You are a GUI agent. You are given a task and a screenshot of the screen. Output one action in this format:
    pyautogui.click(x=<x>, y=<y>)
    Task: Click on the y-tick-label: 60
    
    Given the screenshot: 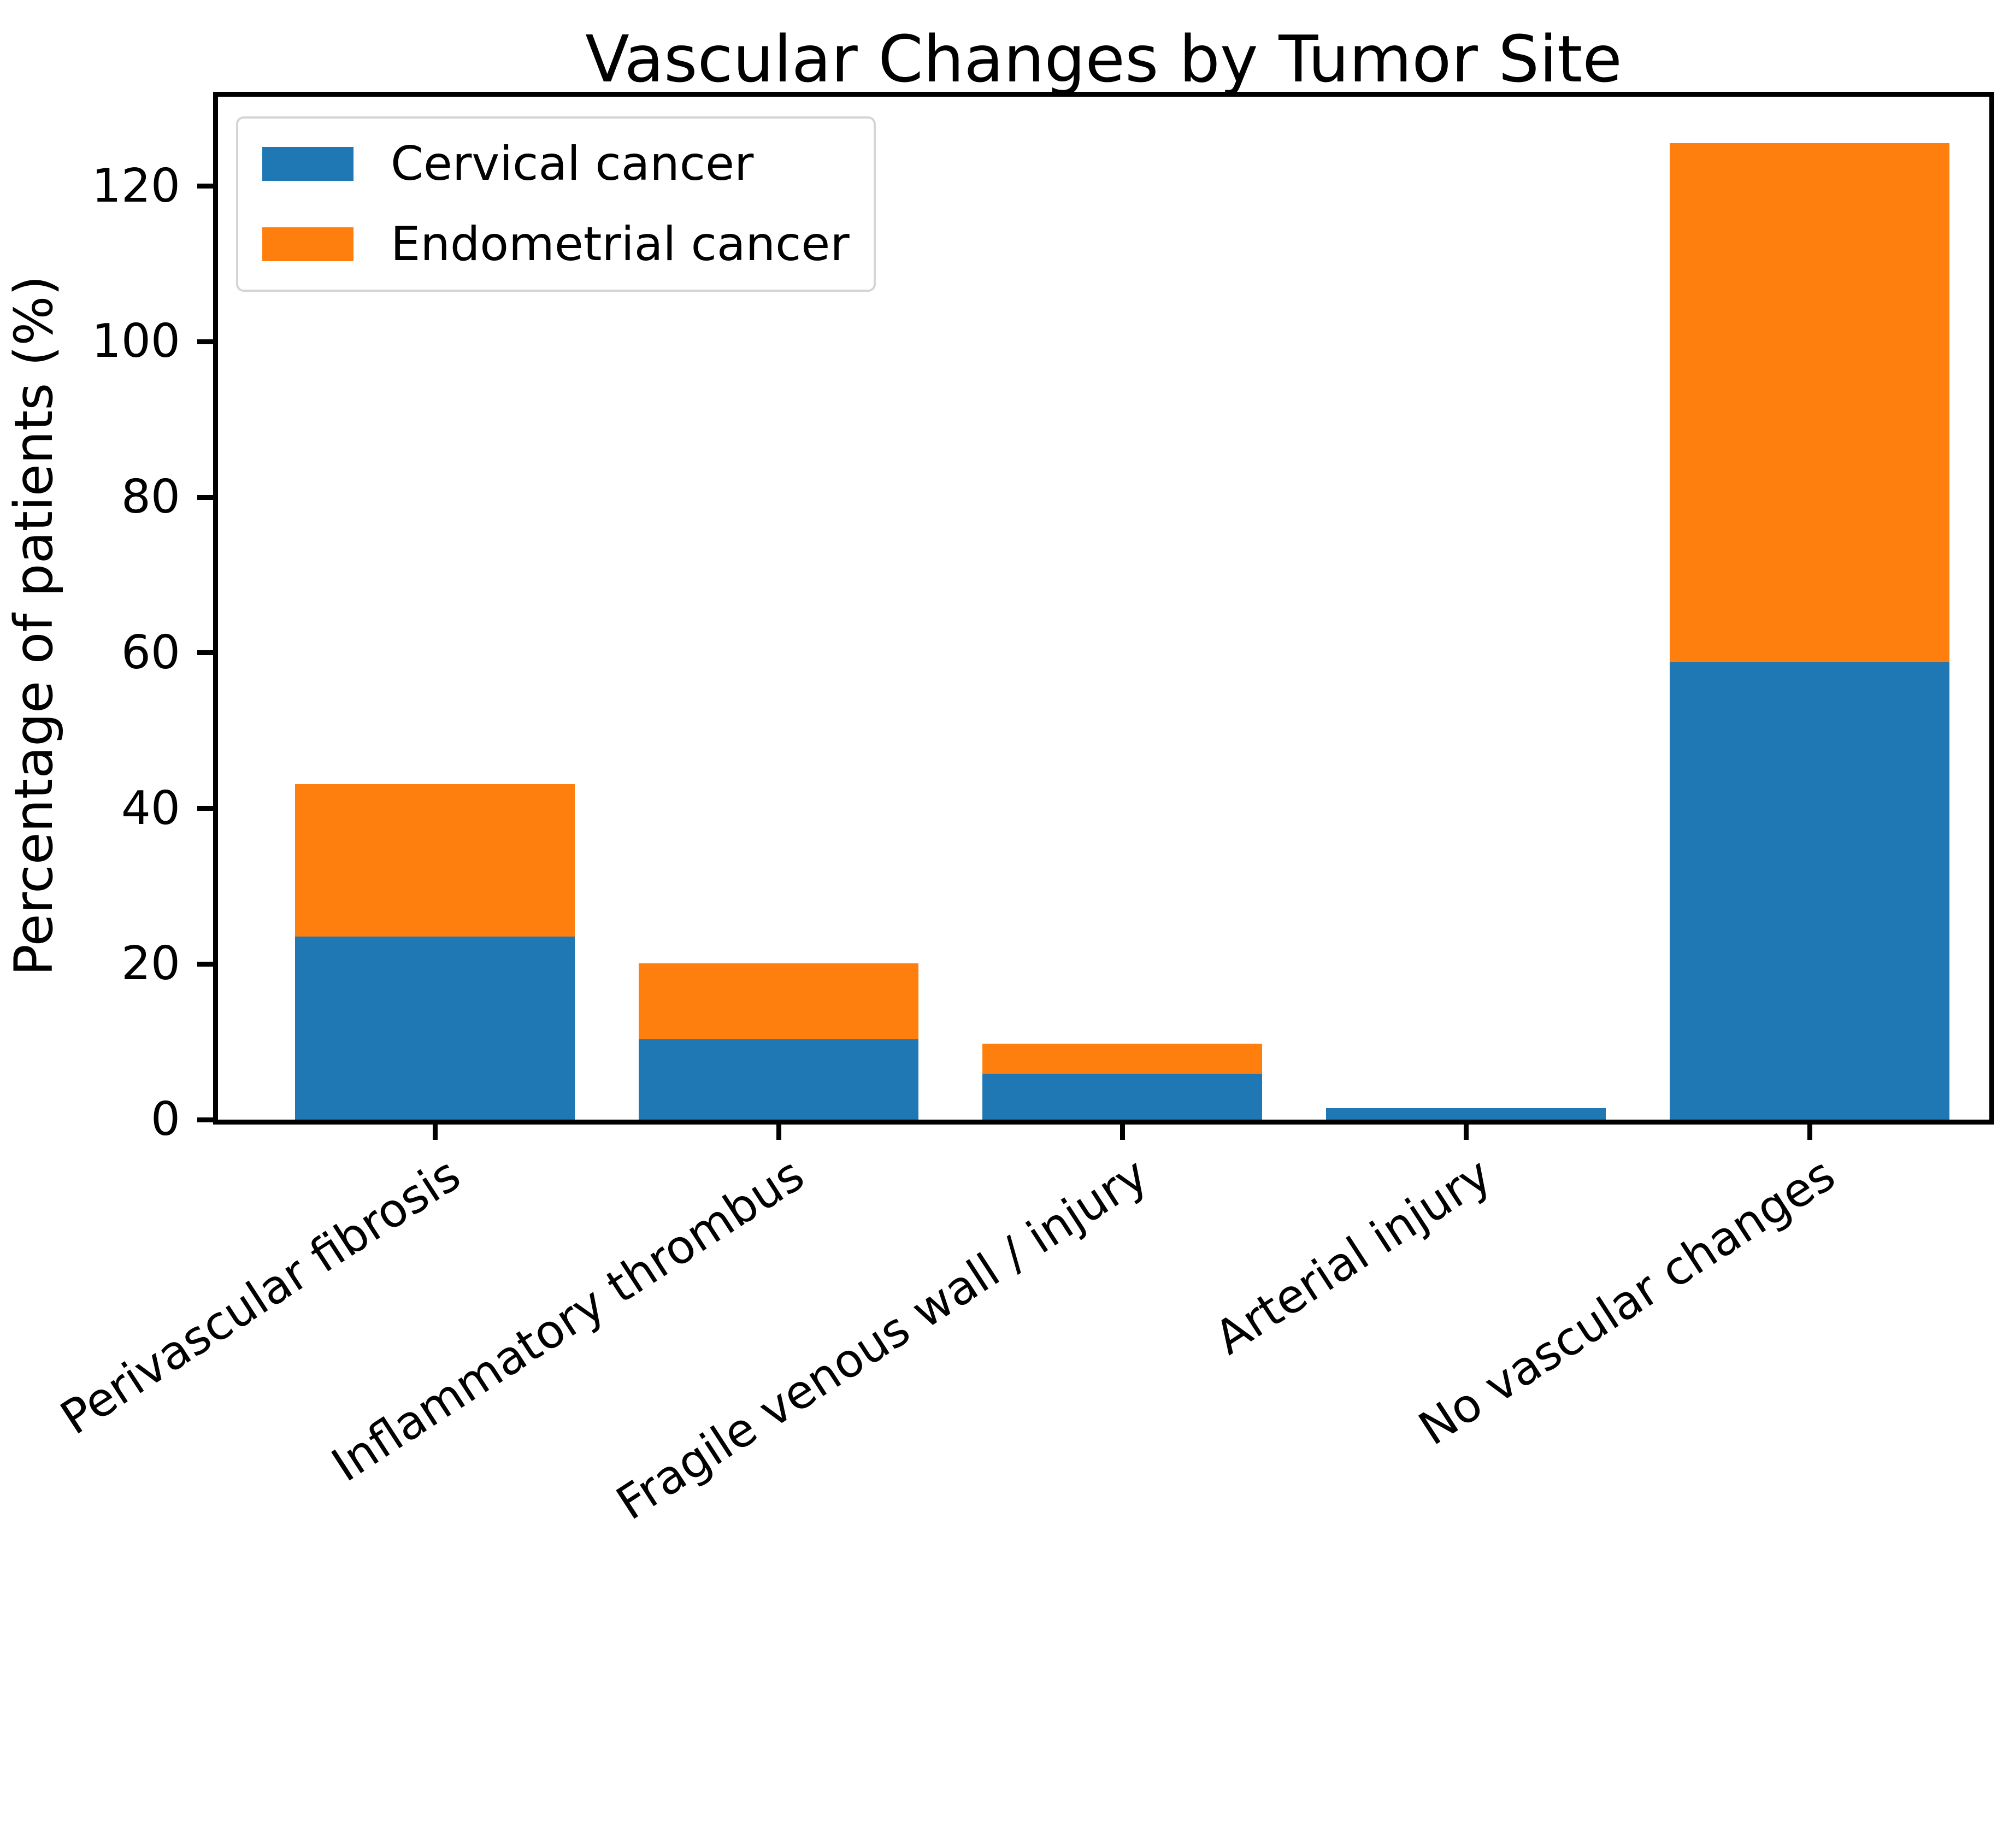 What is the action you would take?
    pyautogui.click(x=150, y=652)
    